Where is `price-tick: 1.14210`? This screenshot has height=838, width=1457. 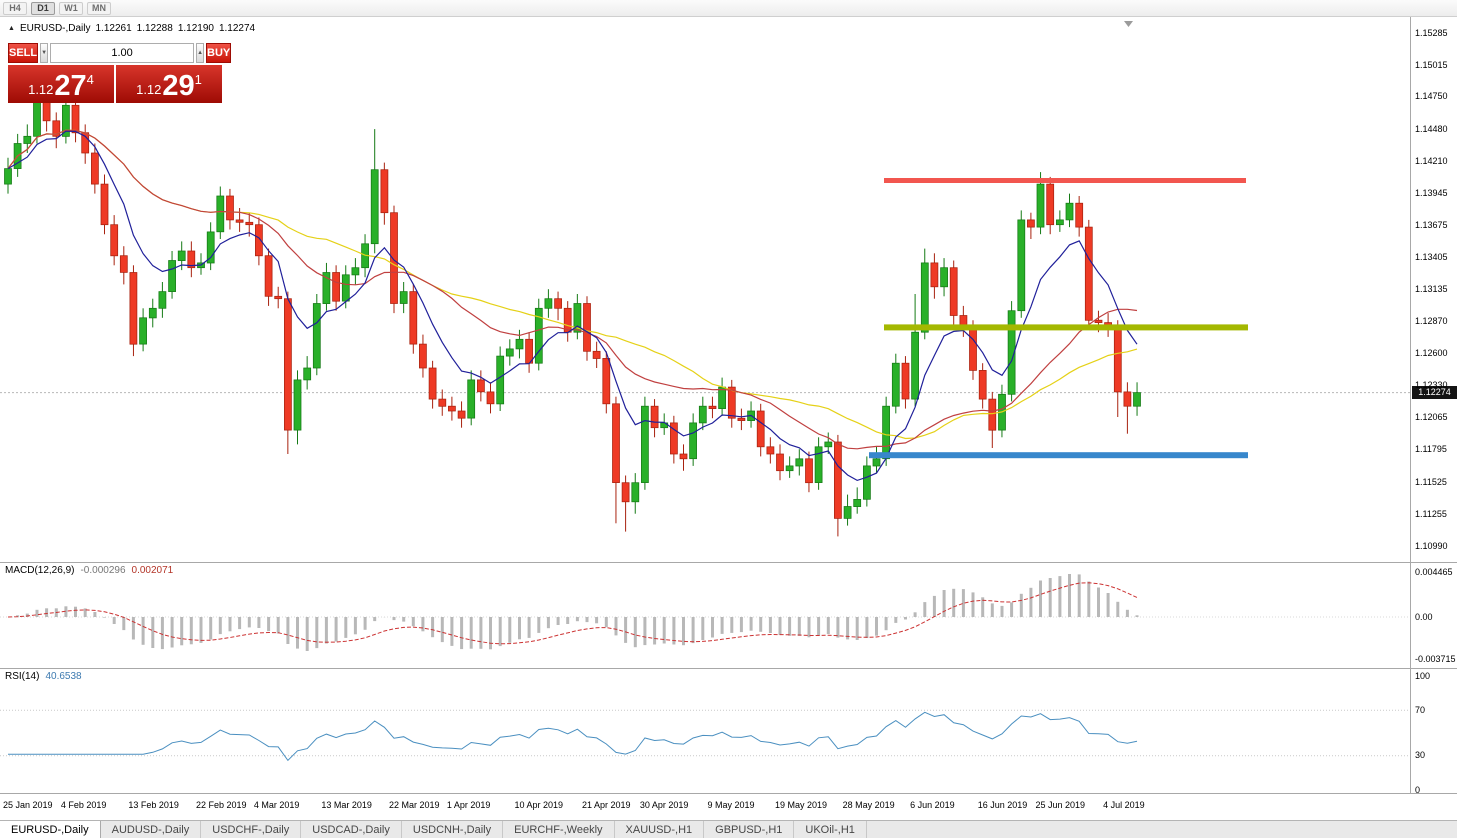
price-tick: 1.14210 is located at coordinates (1431, 160).